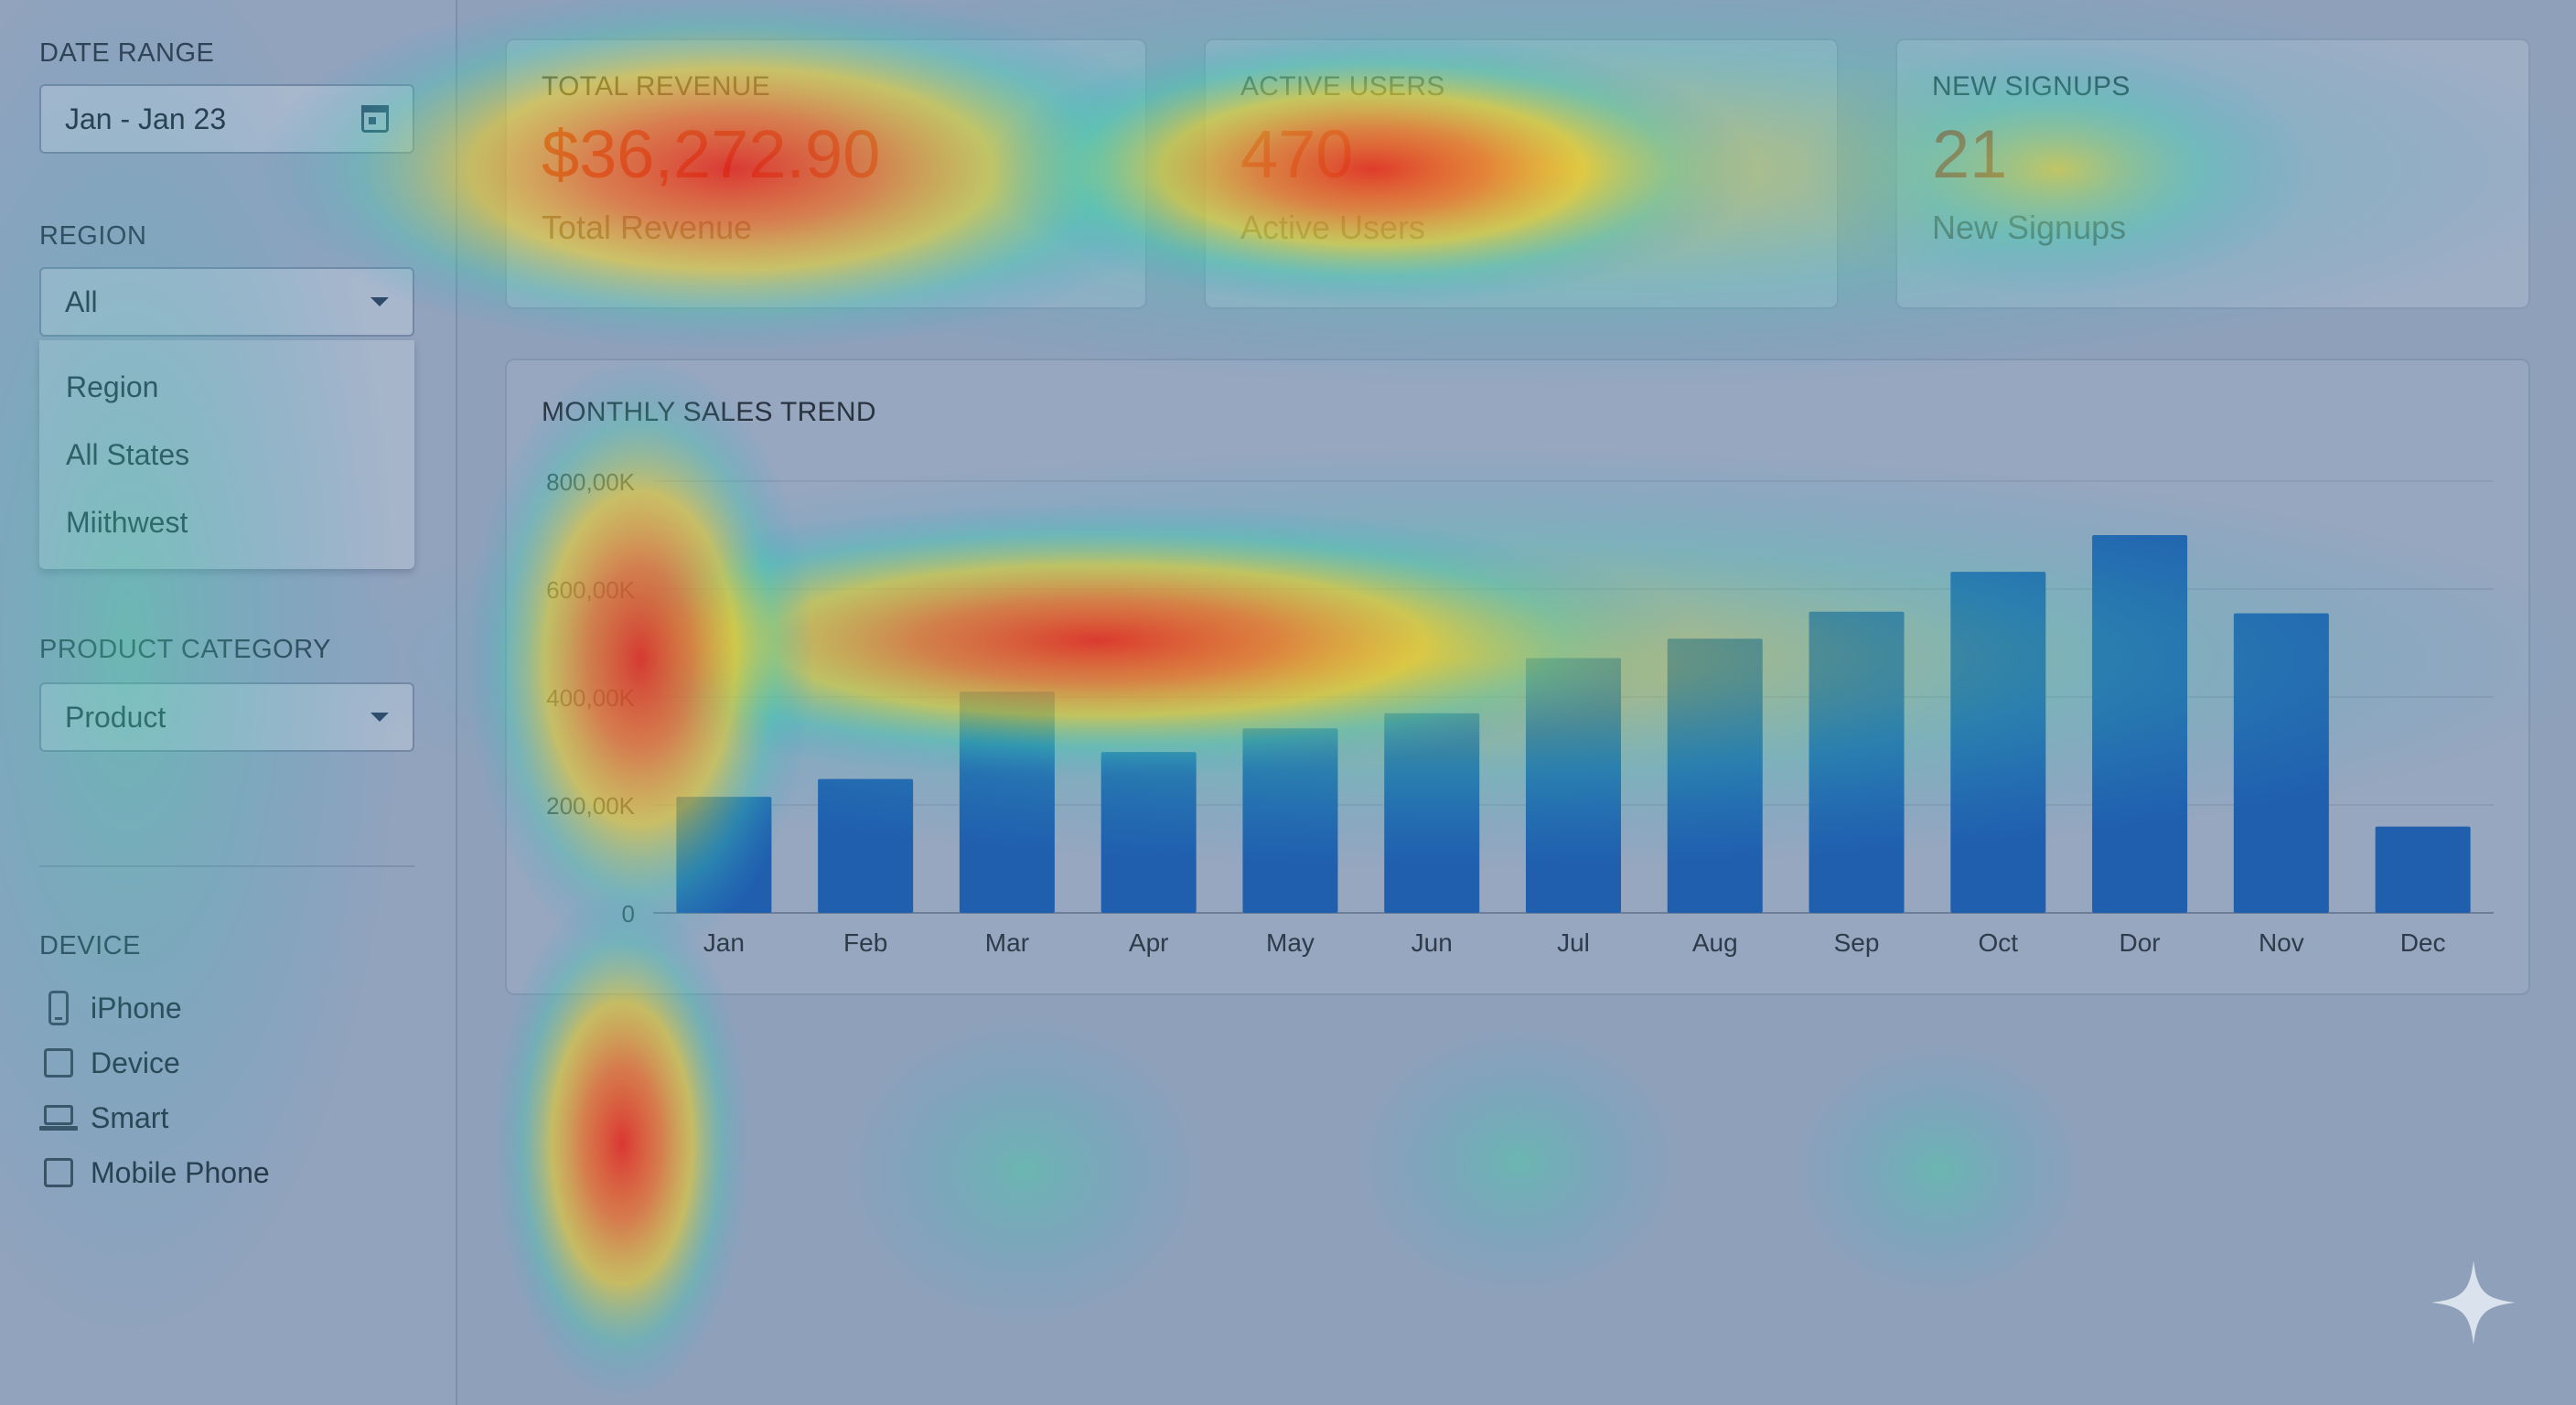 This screenshot has width=2576, height=1405. What do you see at coordinates (1432, 942) in the screenshot?
I see `x-tick-label: Jun` at bounding box center [1432, 942].